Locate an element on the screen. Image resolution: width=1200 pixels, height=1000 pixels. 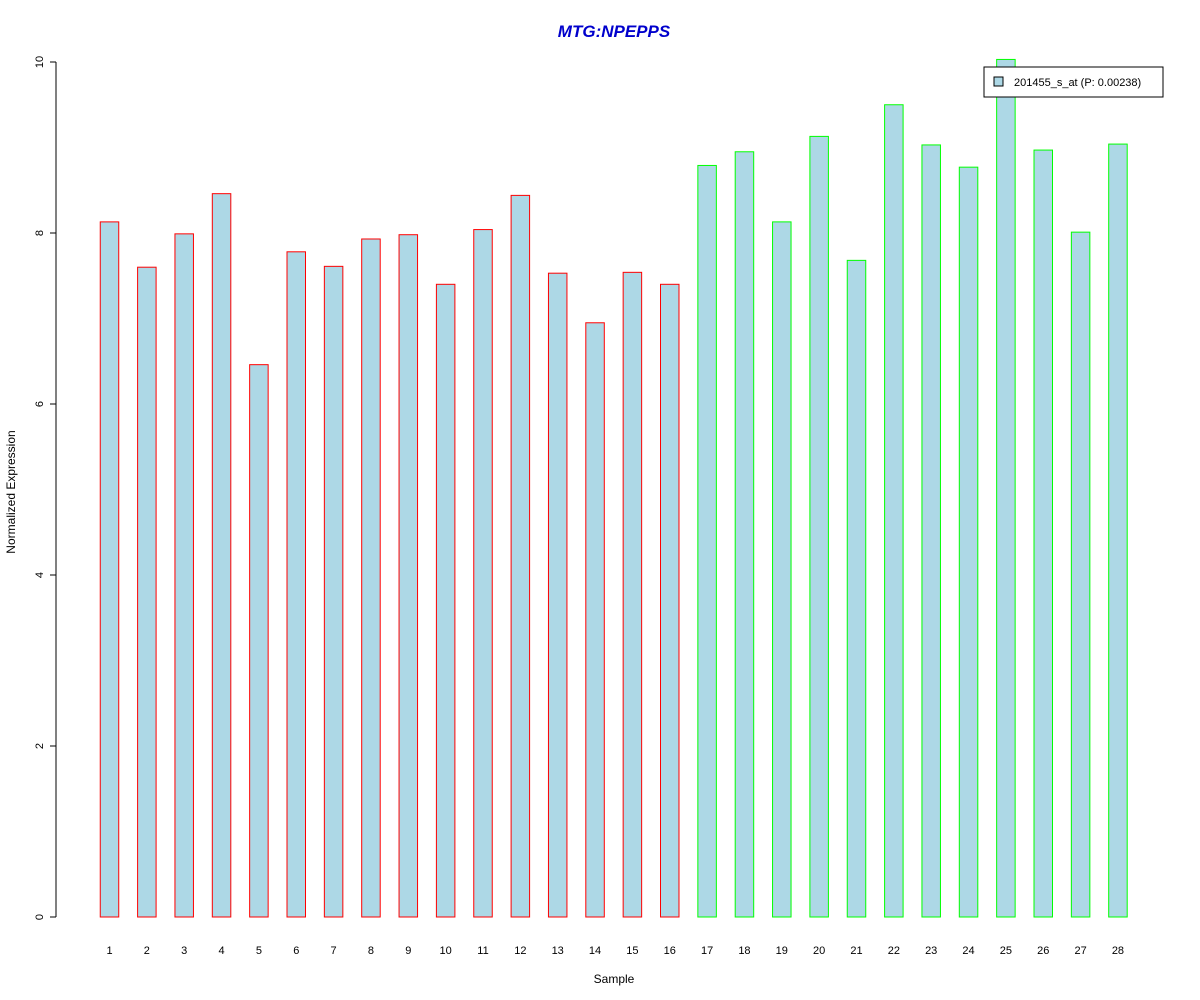
x-tick-label: 4 is located at coordinates (221, 951).